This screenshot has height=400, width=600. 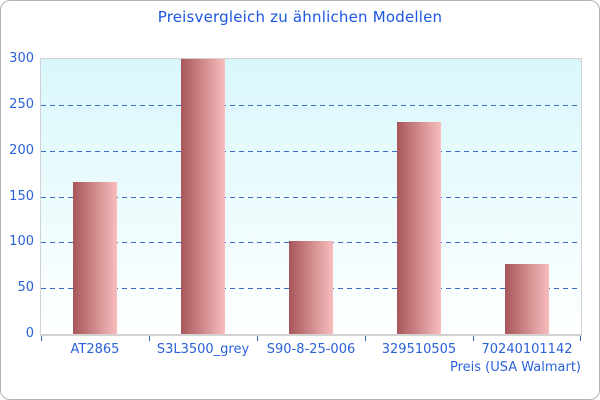 What do you see at coordinates (21, 241) in the screenshot?
I see `y-label-100: 100` at bounding box center [21, 241].